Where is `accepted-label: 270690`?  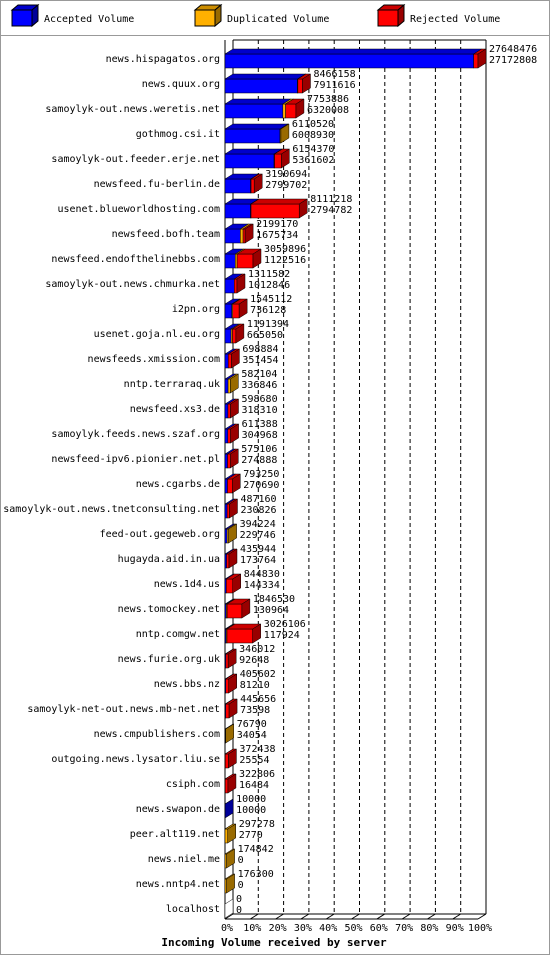
accepted-label: 270690 is located at coordinates (261, 485).